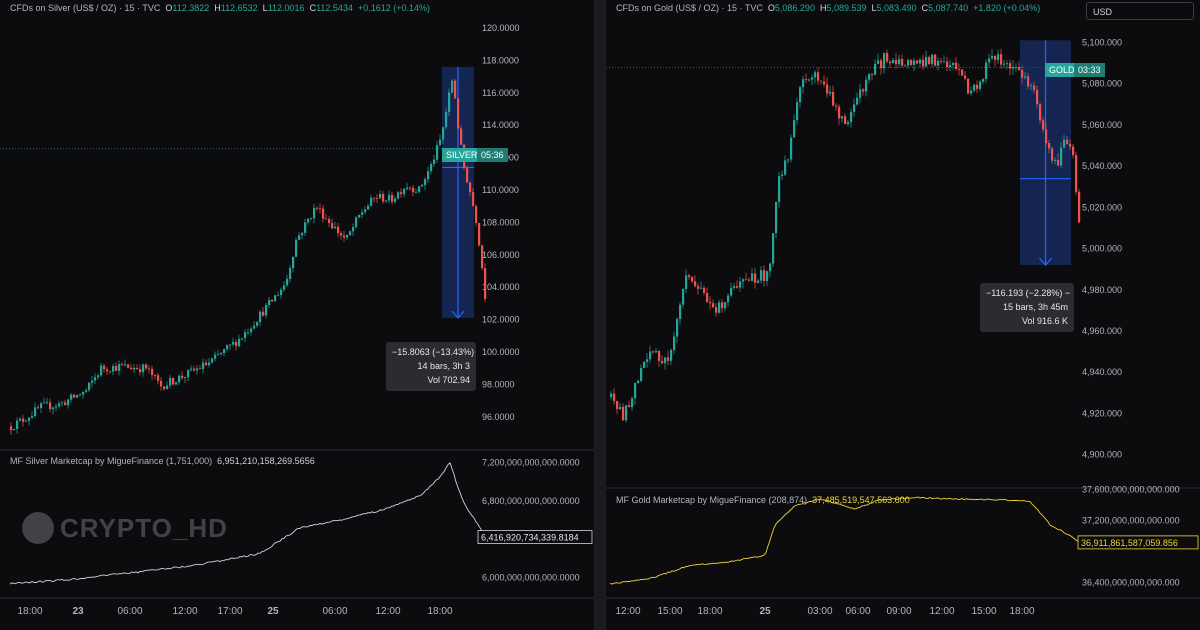 This screenshot has height=630, width=1200. I want to click on price-tick-label: 104.0000, so click(501, 287).